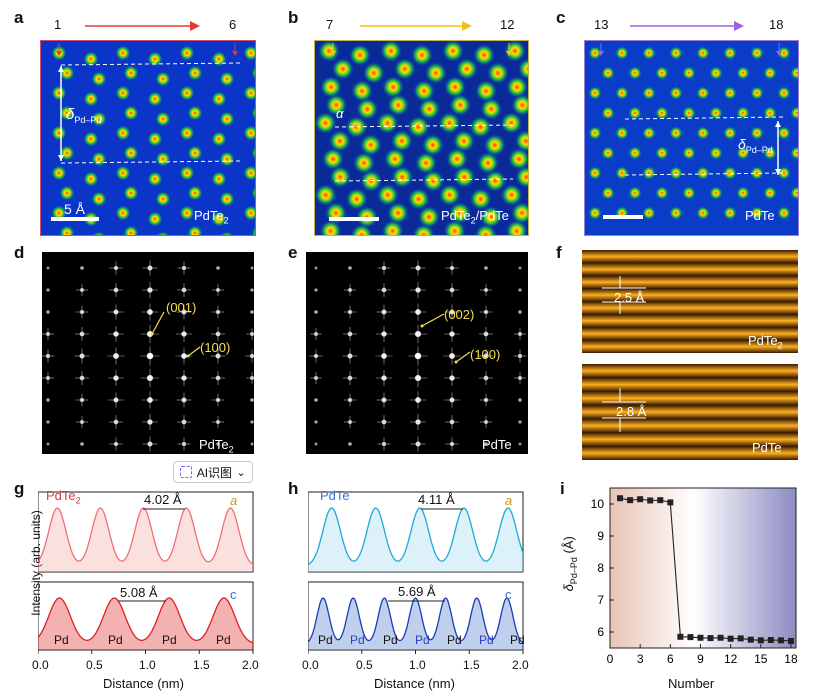  Describe the element at coordinates (561, 17) in the screenshot. I see `panel-label-c: c` at that location.